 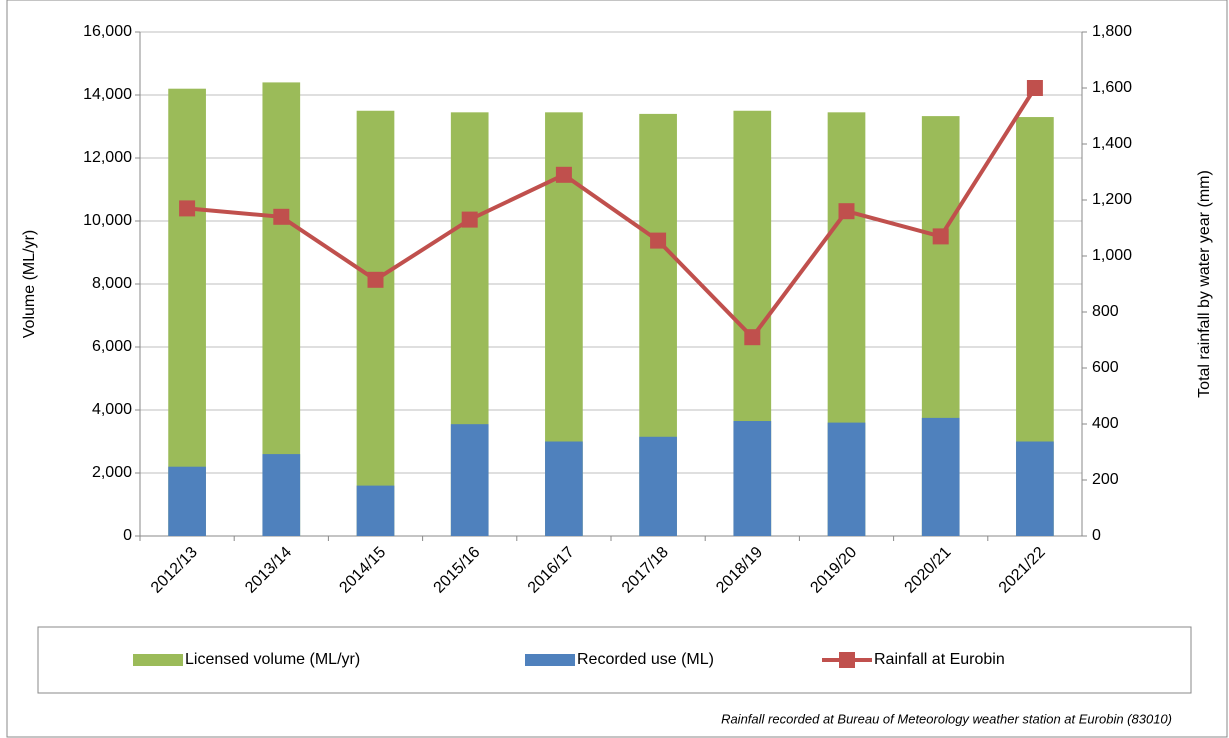 What do you see at coordinates (112, 409) in the screenshot?
I see `y-tick-label: 4,000` at bounding box center [112, 409].